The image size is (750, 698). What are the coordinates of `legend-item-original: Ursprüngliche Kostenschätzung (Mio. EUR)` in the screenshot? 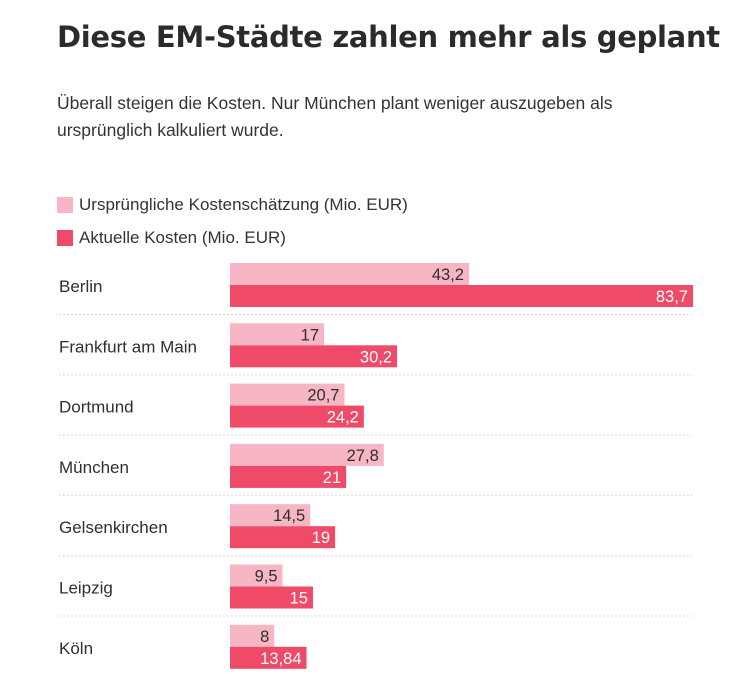 It's located at (232, 204).